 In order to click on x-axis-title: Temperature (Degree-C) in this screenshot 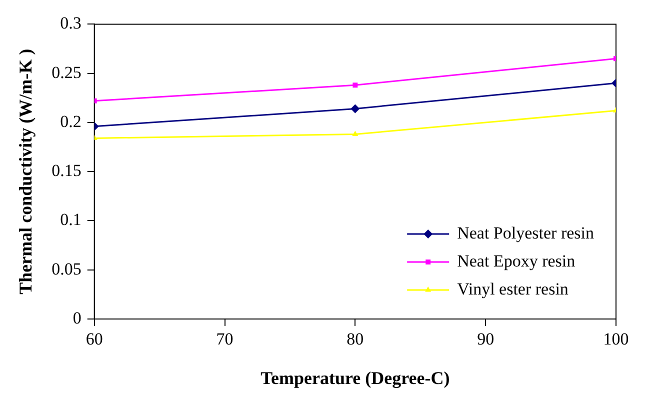, I will do `click(355, 378)`.